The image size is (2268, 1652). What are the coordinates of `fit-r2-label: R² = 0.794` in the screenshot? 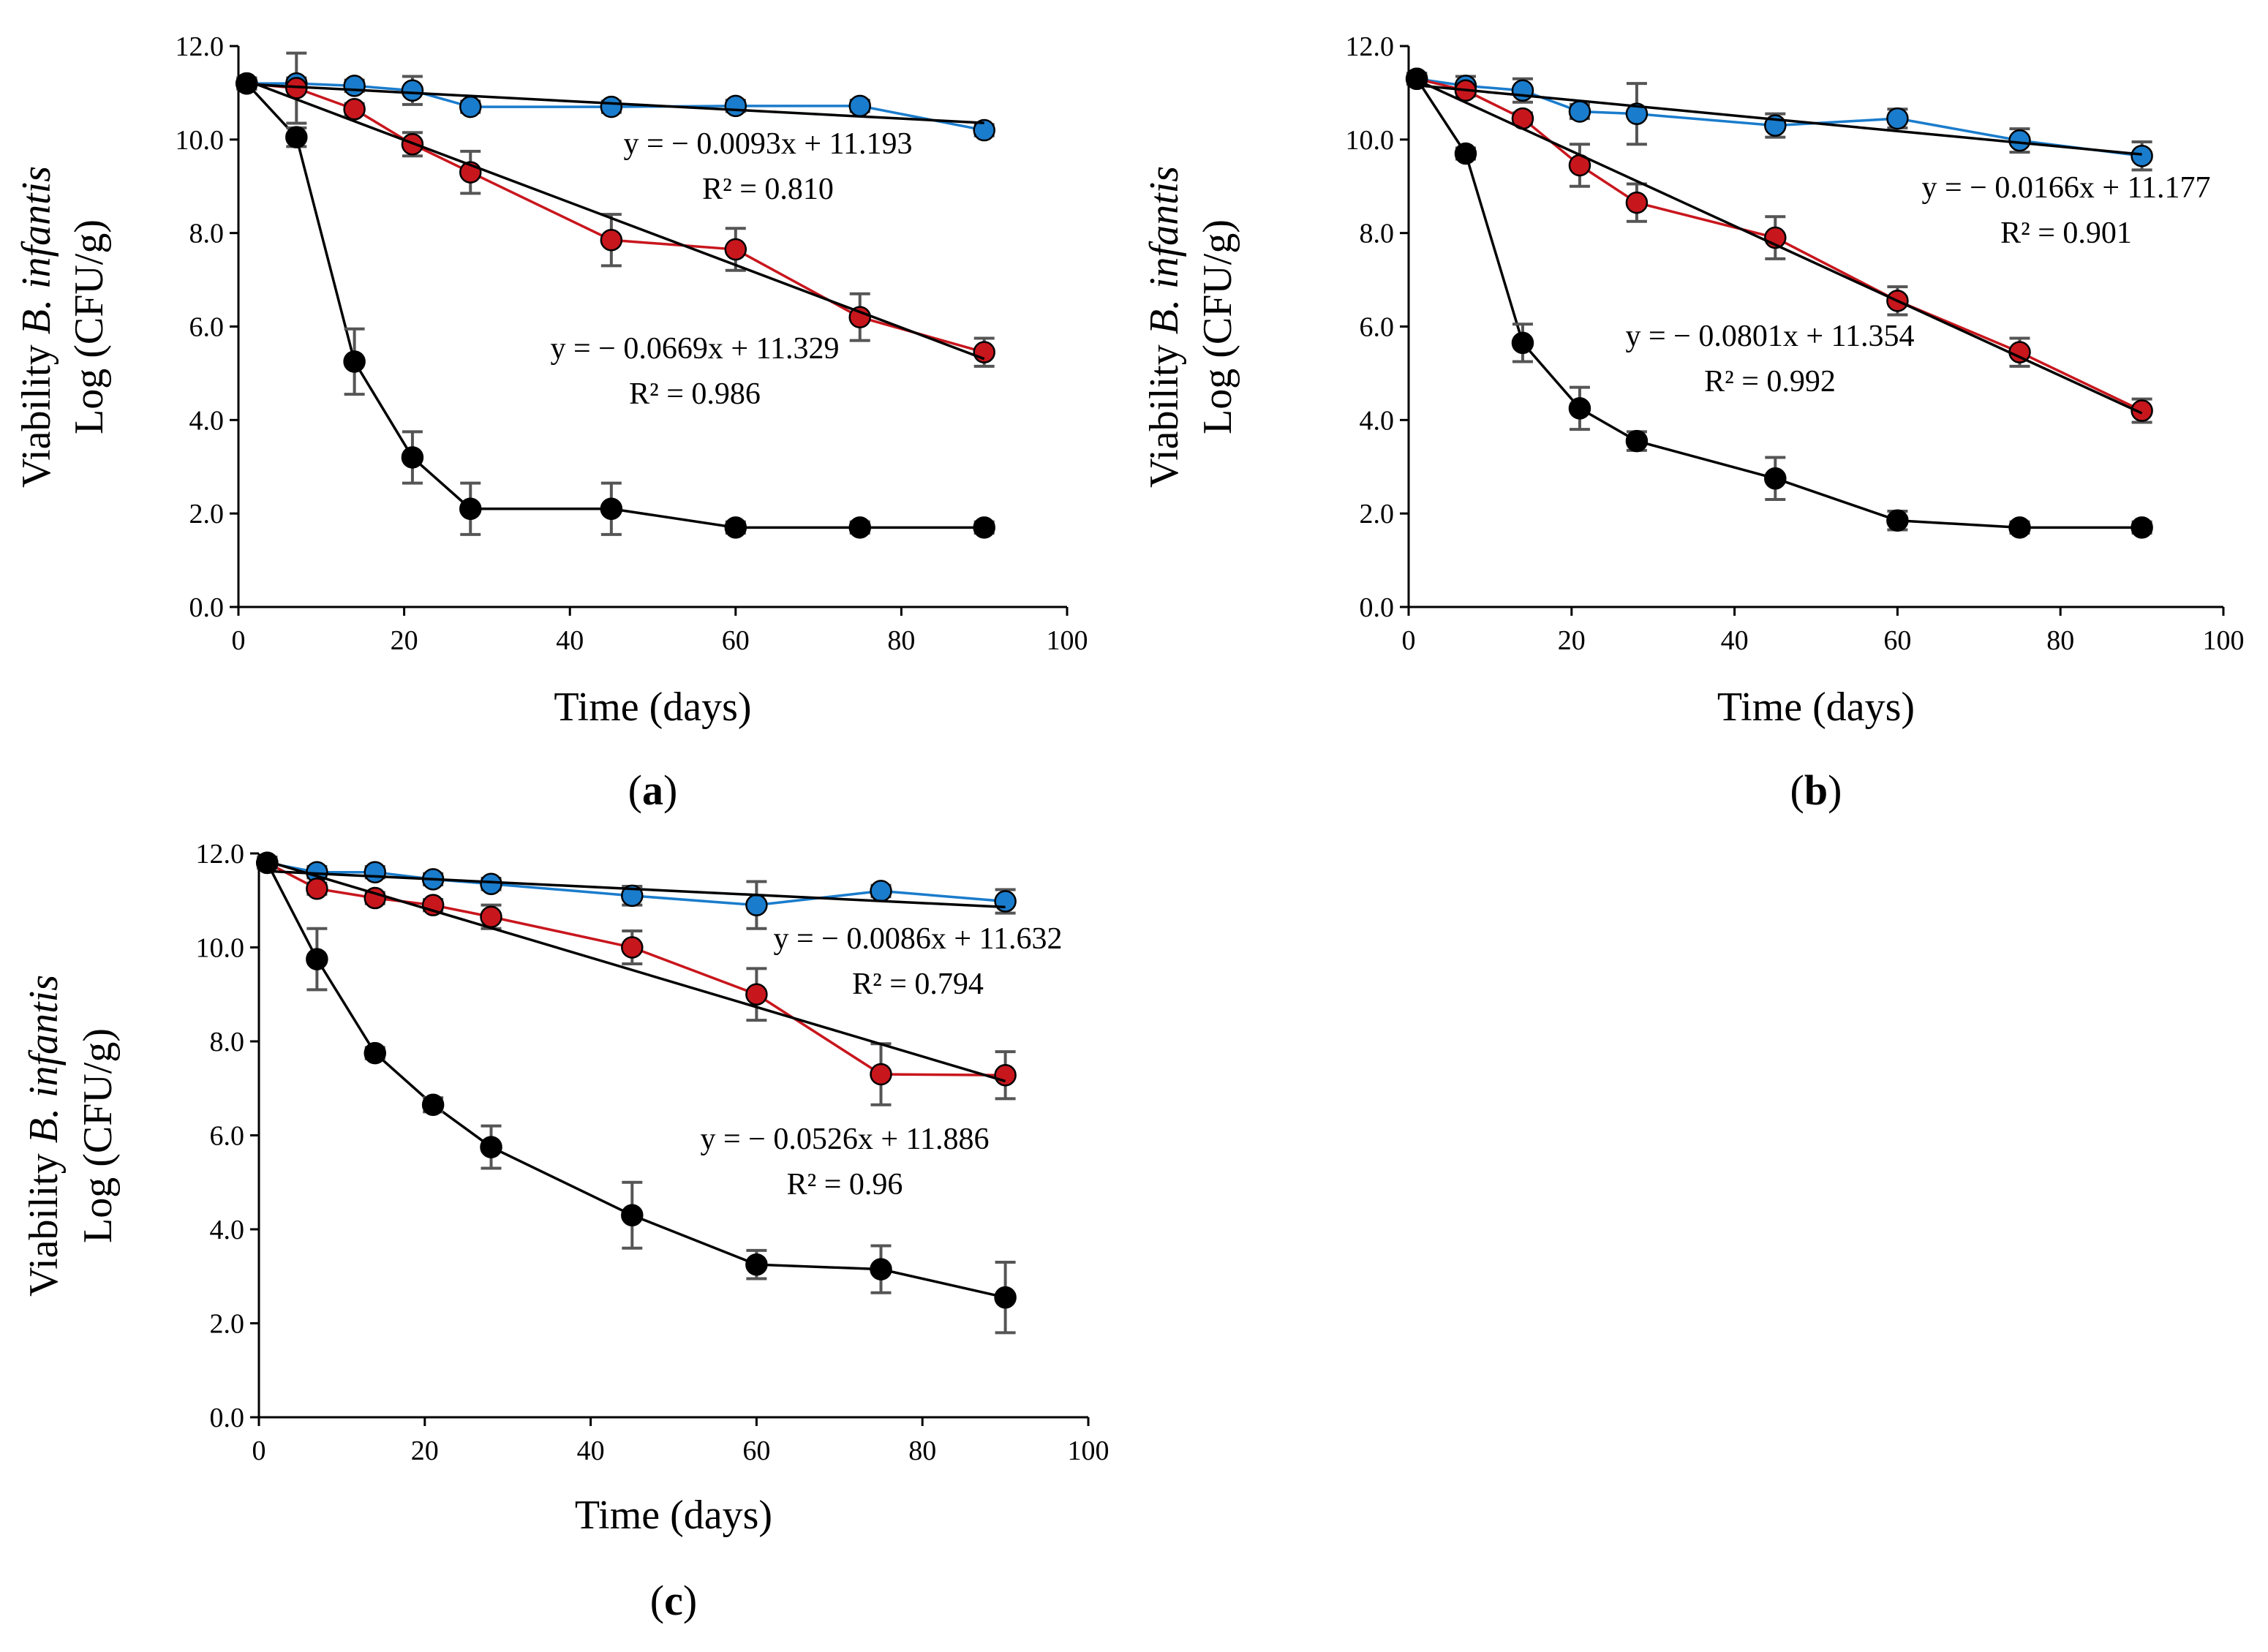 It's located at (918, 984).